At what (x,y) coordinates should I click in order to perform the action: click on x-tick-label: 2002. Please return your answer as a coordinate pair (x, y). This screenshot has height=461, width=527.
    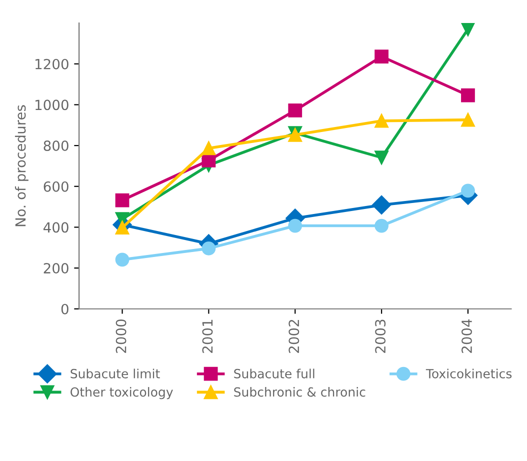
    Looking at the image, I should click on (294, 336).